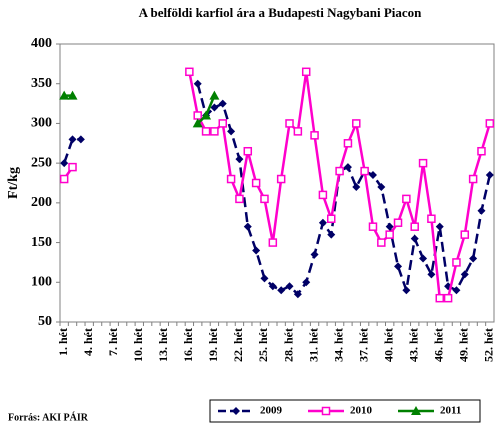  I want to click on x-tick-label: 31. hét, so click(313, 345).